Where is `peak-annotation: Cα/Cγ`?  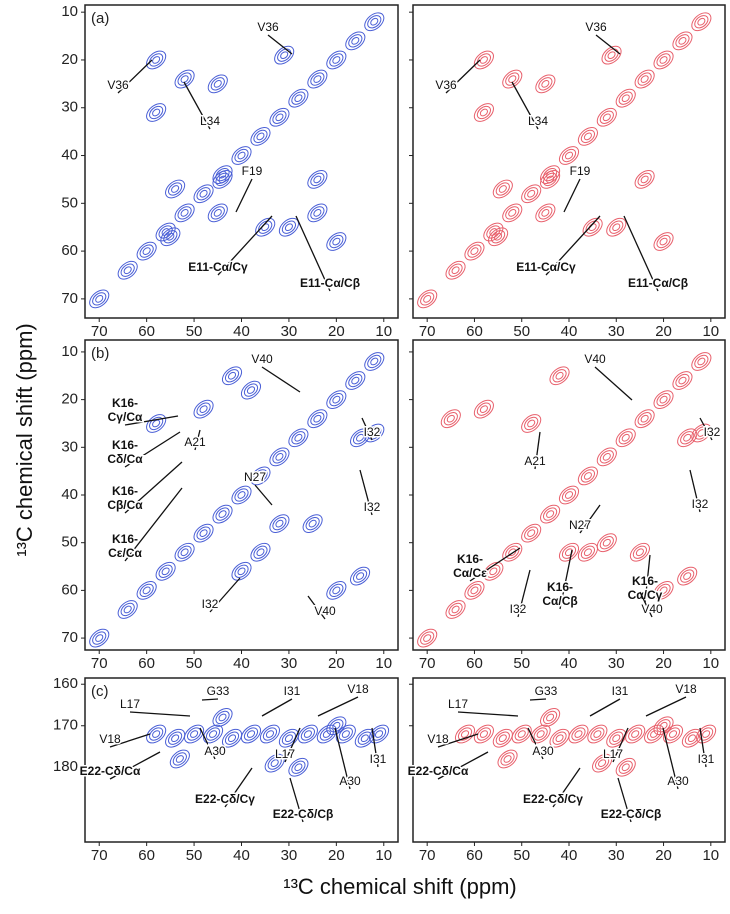 peak-annotation: Cα/Cγ is located at coordinates (645, 595).